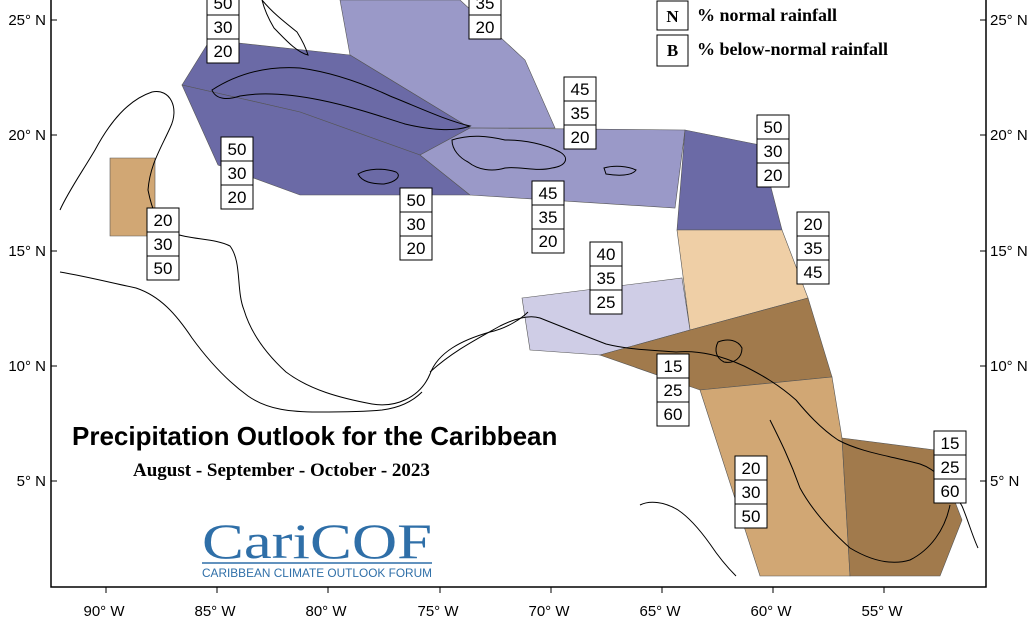 The width and height of the screenshot is (1036, 630). I want to click on probability-box-windwards: 20 35 45, so click(813, 248).